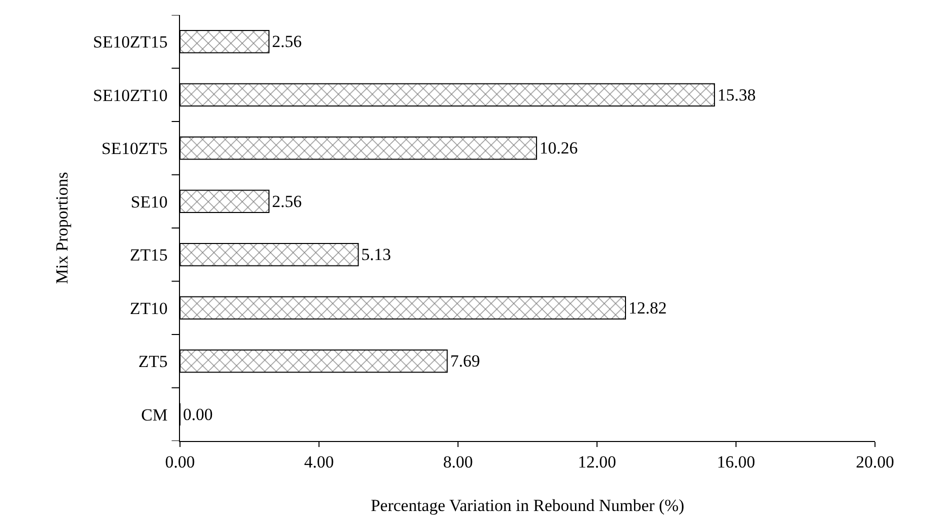 Image resolution: width=930 pixels, height=523 pixels. I want to click on data-label: 0.00, so click(198, 414).